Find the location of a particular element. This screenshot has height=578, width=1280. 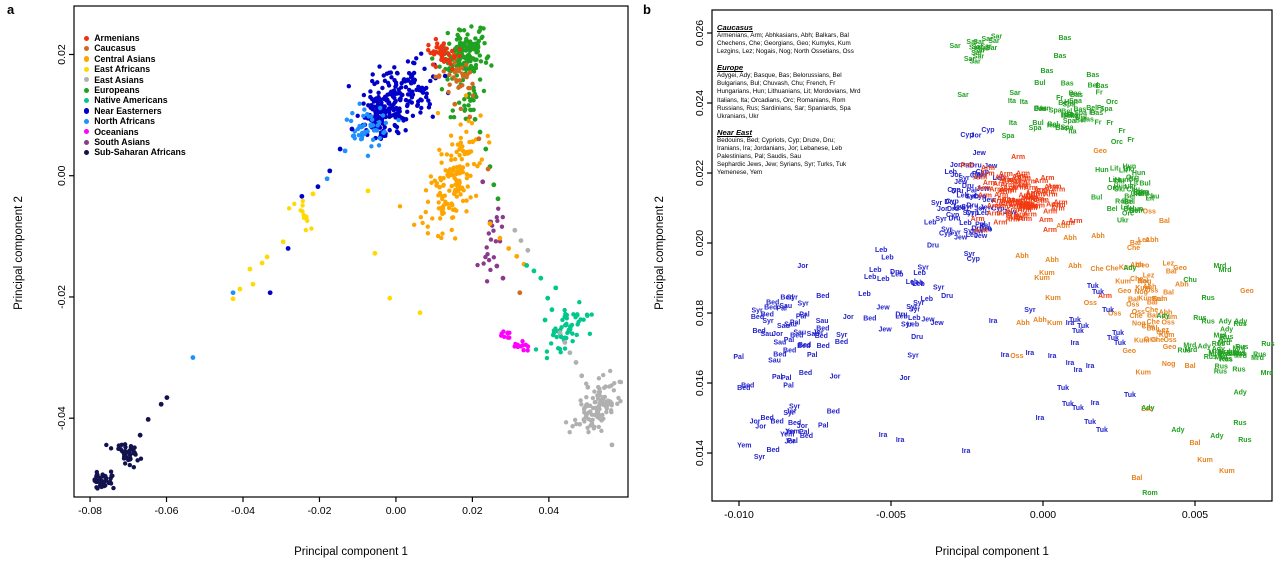

population-label: Ukr is located at coordinates (1120, 189).